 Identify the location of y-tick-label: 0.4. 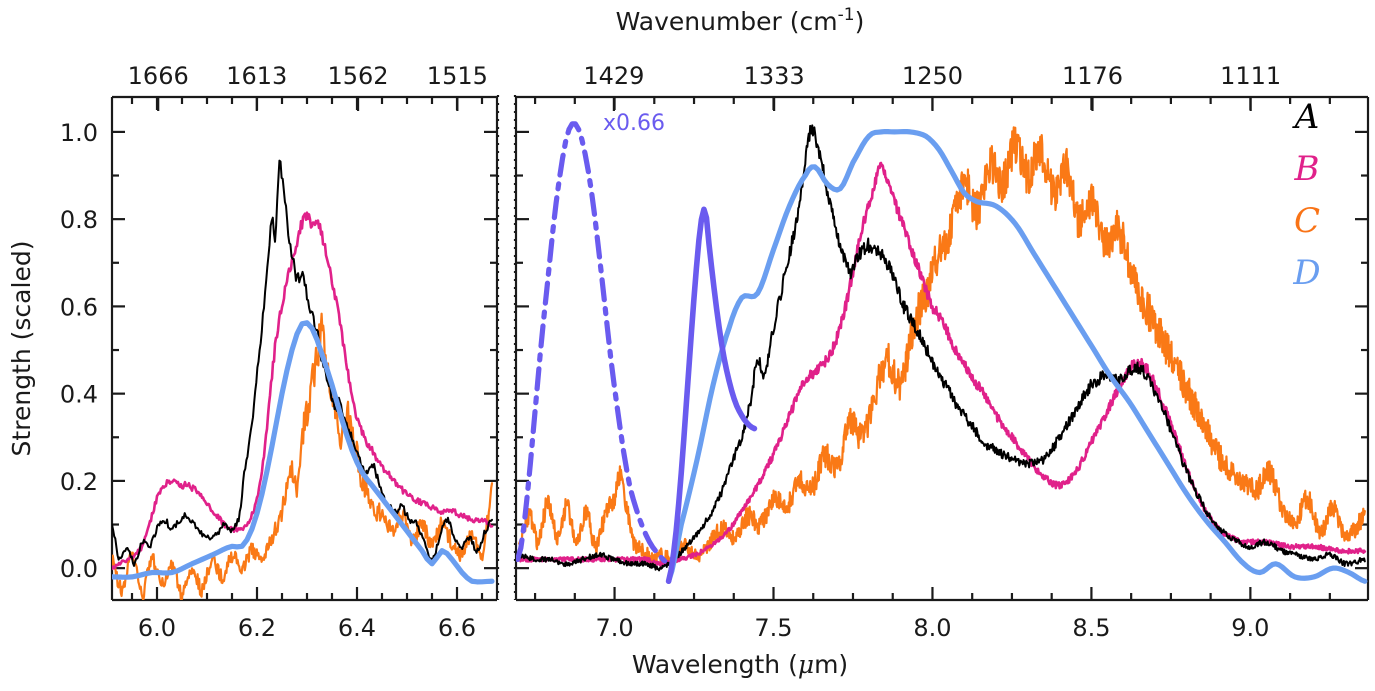
(79, 395).